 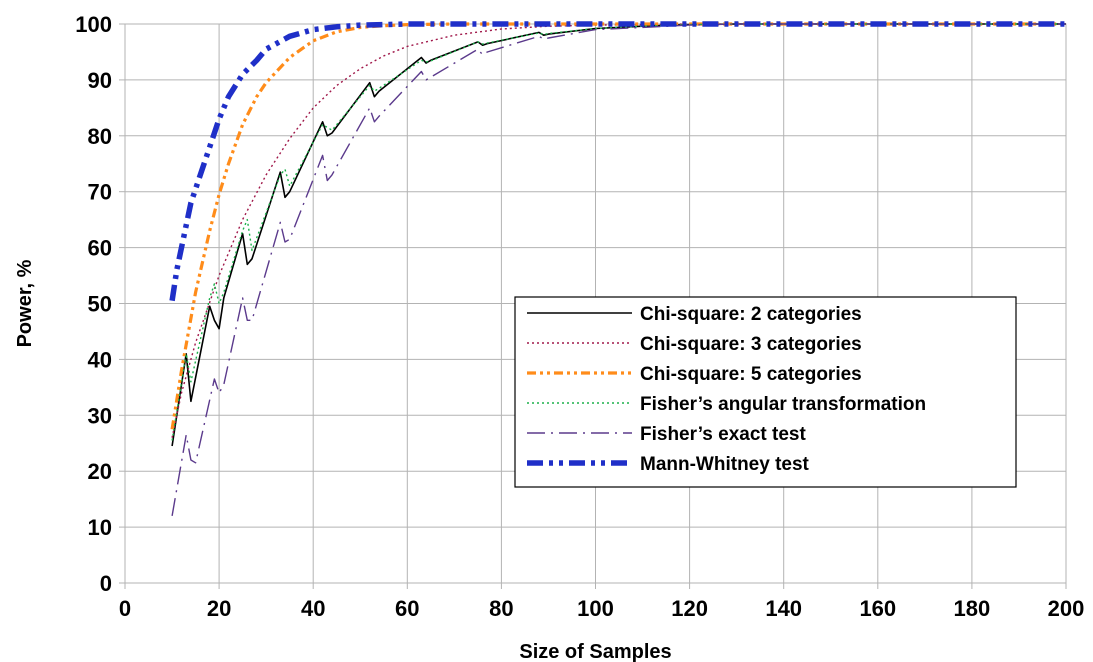 I want to click on legend-label: Chi-square: 3 categories, so click(x=751, y=344).